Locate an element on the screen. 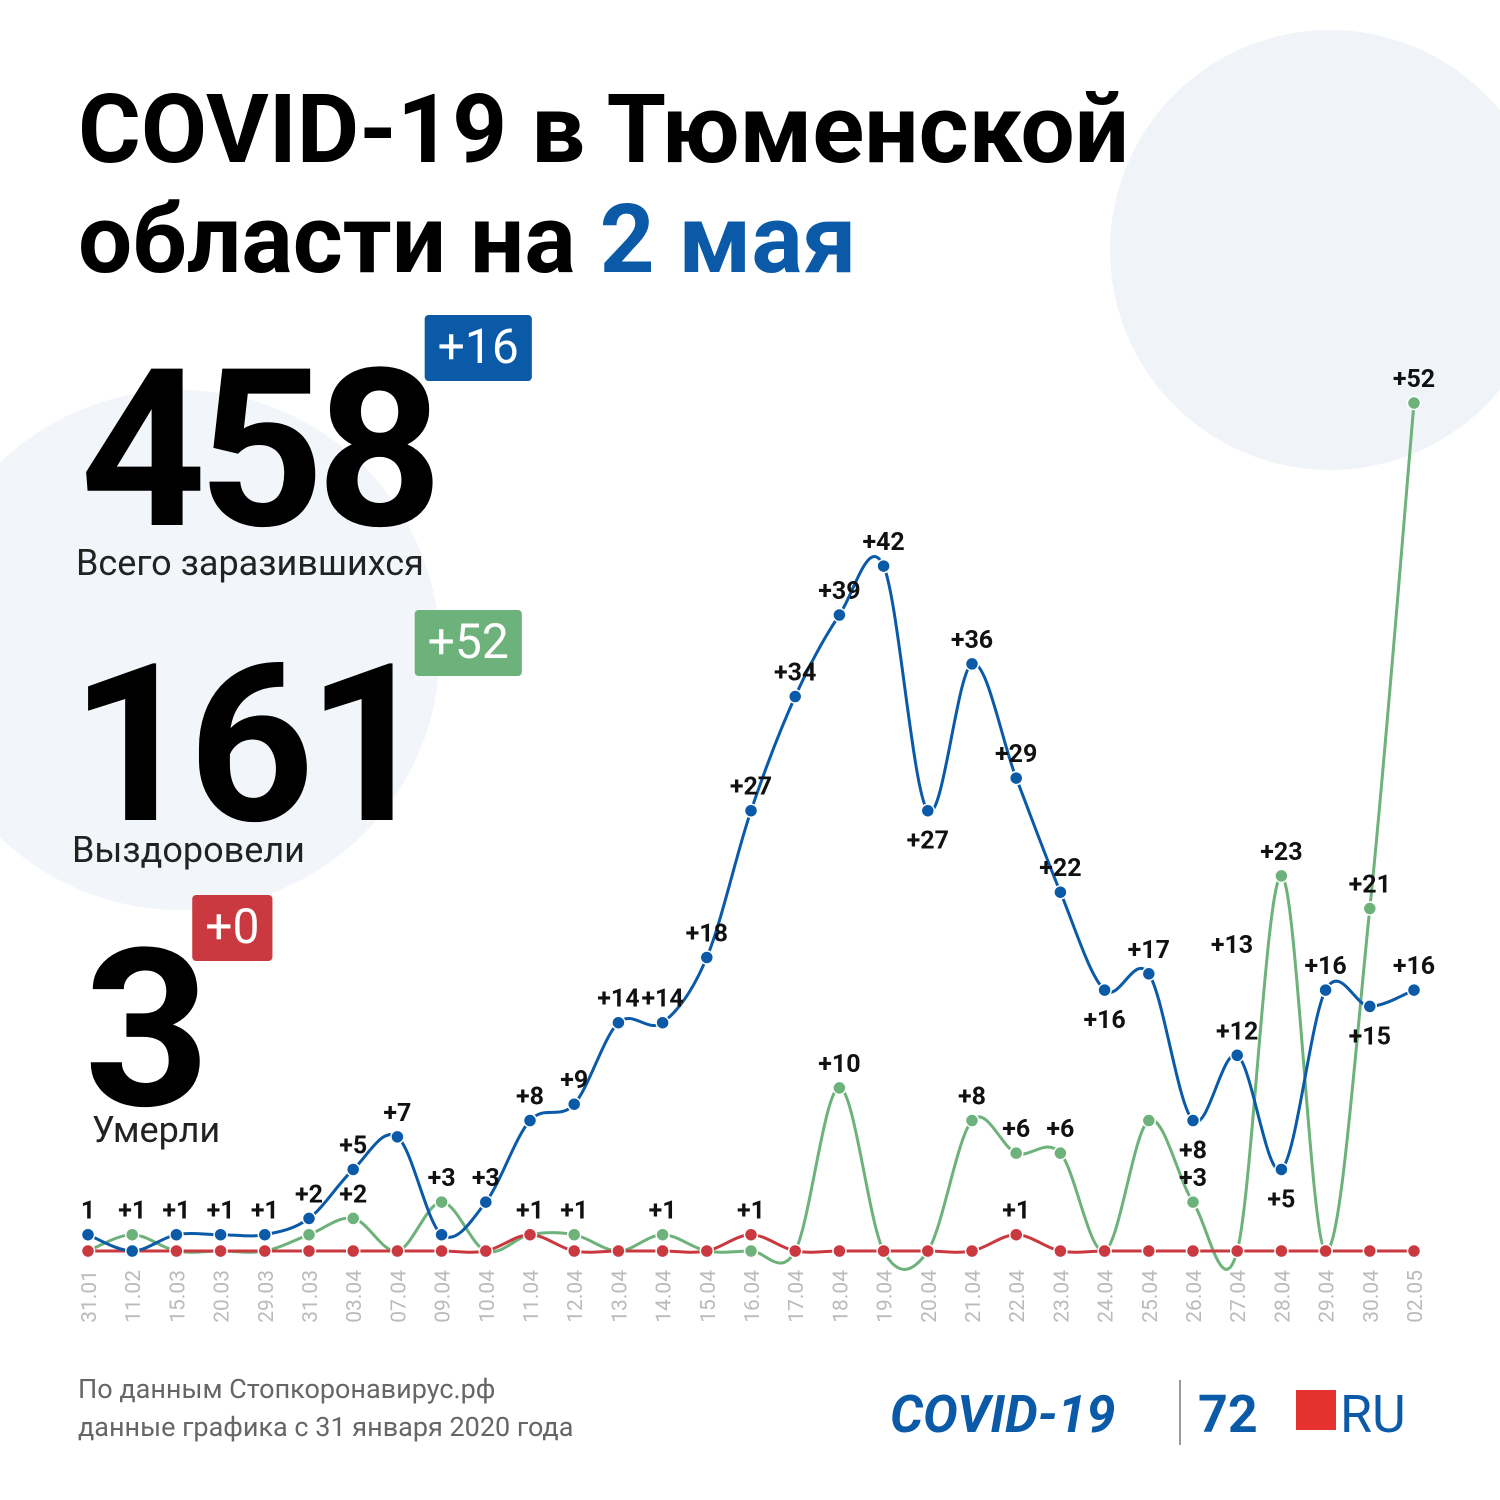 This screenshot has height=1500, width=1500. x-tick-label: 22.04 is located at coordinates (1018, 1296).